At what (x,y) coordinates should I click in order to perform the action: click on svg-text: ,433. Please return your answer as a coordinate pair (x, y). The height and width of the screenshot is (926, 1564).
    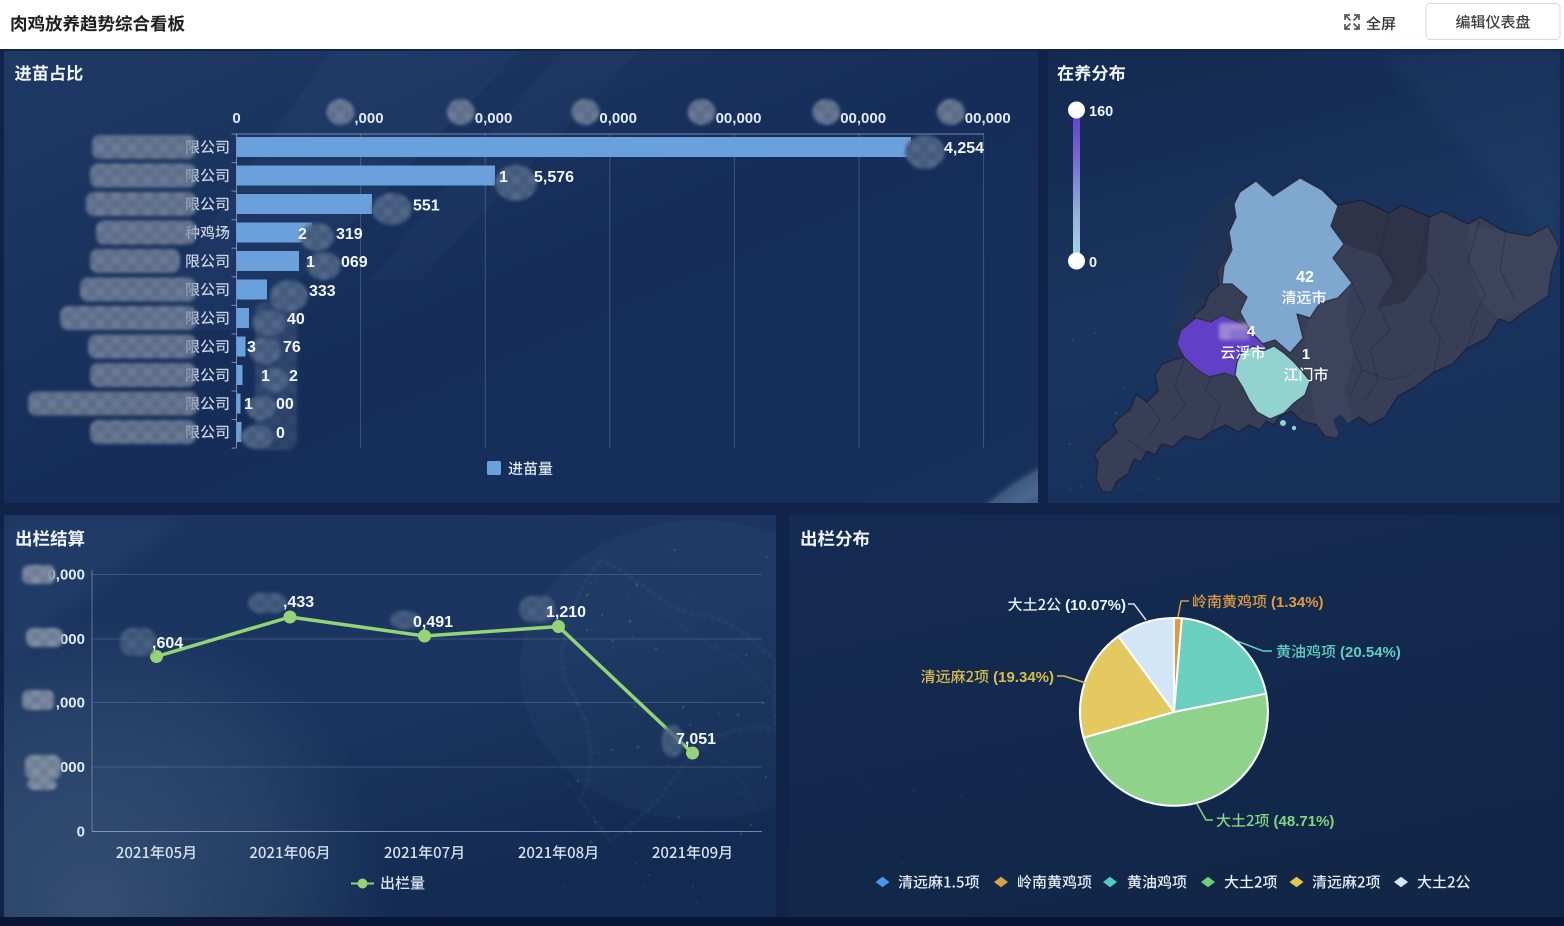
    Looking at the image, I should click on (298, 602).